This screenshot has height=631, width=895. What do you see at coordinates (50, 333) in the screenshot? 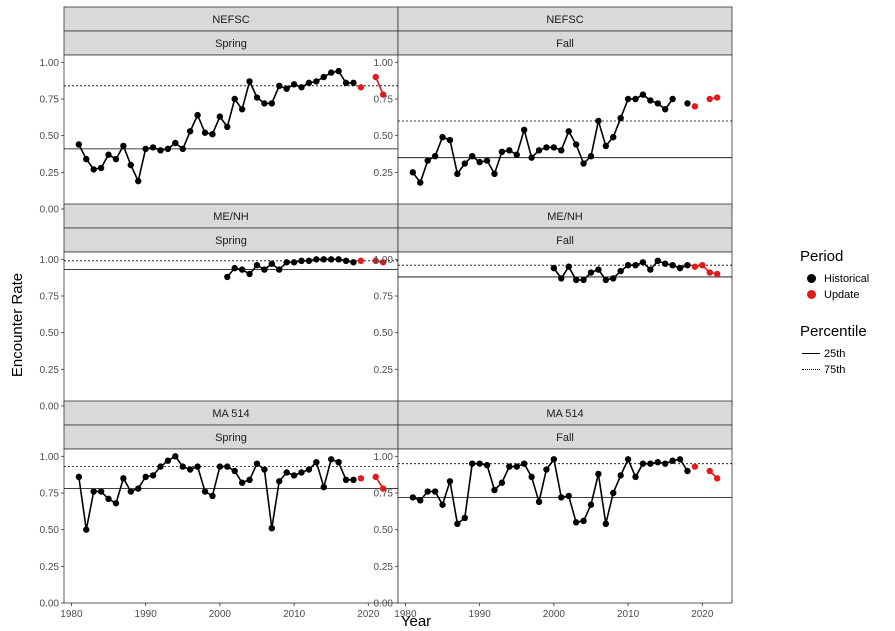
I see `y-tick-label: 0.50` at bounding box center [50, 333].